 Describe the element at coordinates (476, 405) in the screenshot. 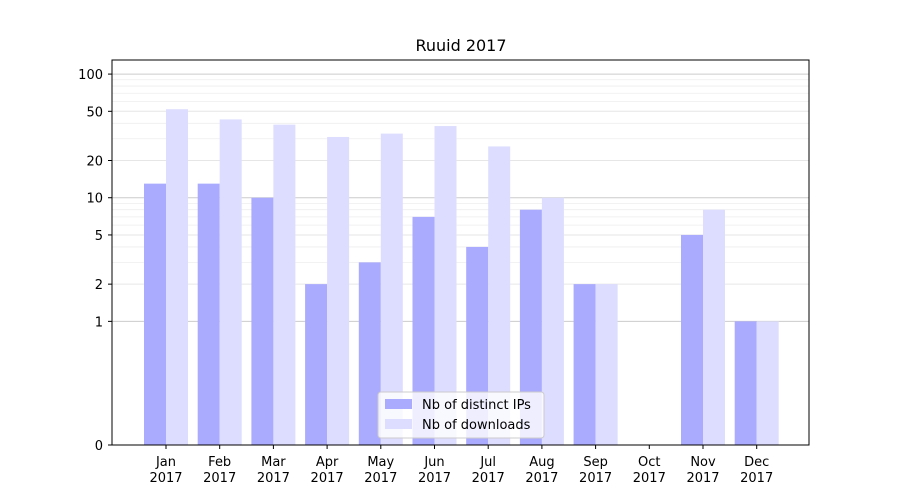

I see `legend-label: Nb of distinct IPs` at that location.